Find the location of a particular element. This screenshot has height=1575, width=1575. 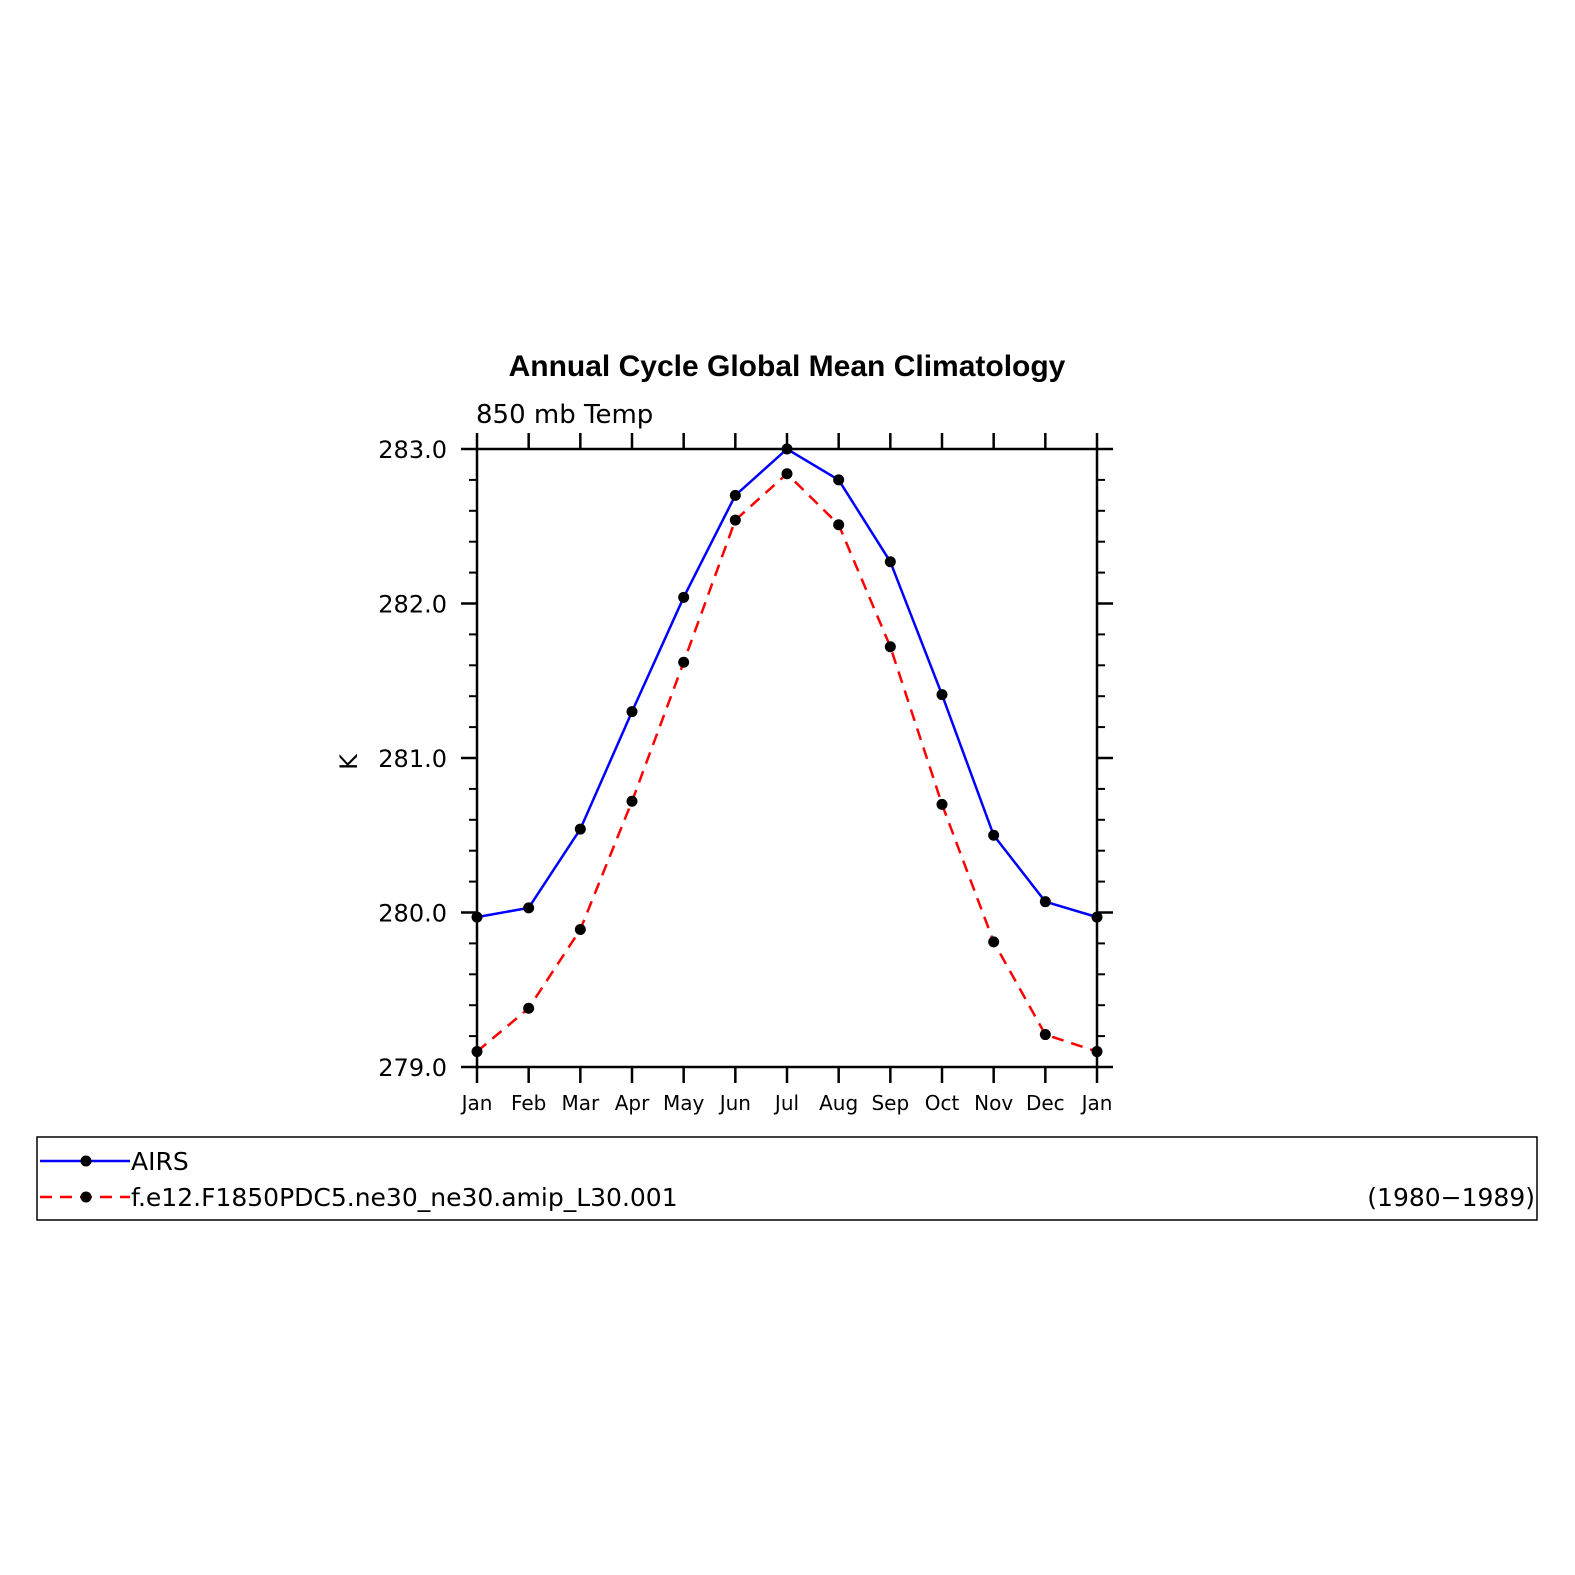

x-tick-label: Sep is located at coordinates (890, 1103).